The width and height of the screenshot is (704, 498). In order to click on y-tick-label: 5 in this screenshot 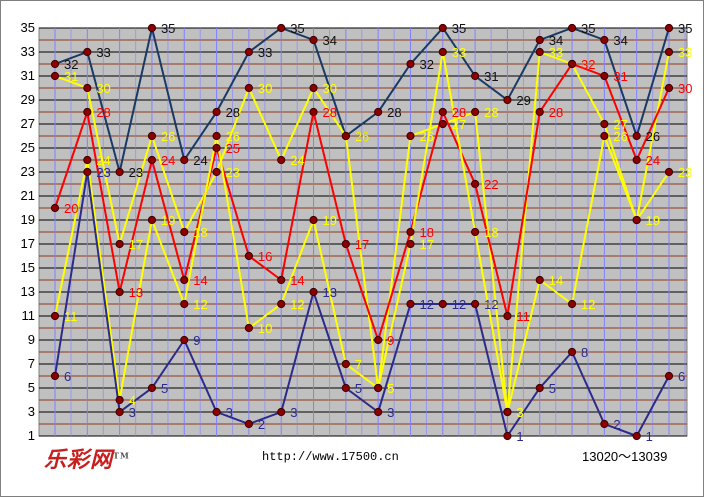, I will do `click(31, 387)`.